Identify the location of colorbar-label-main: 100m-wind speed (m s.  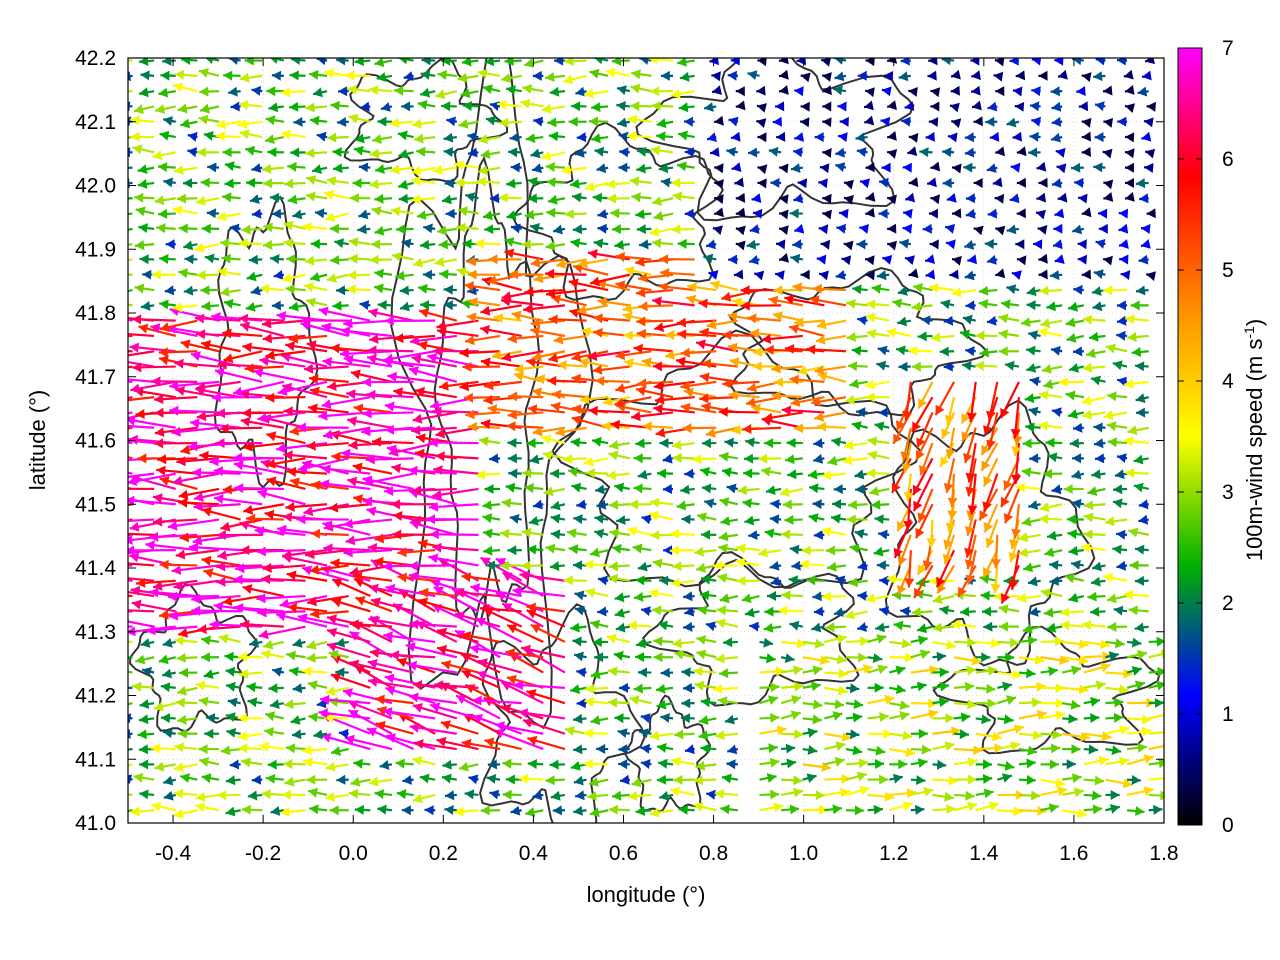
(1254, 450).